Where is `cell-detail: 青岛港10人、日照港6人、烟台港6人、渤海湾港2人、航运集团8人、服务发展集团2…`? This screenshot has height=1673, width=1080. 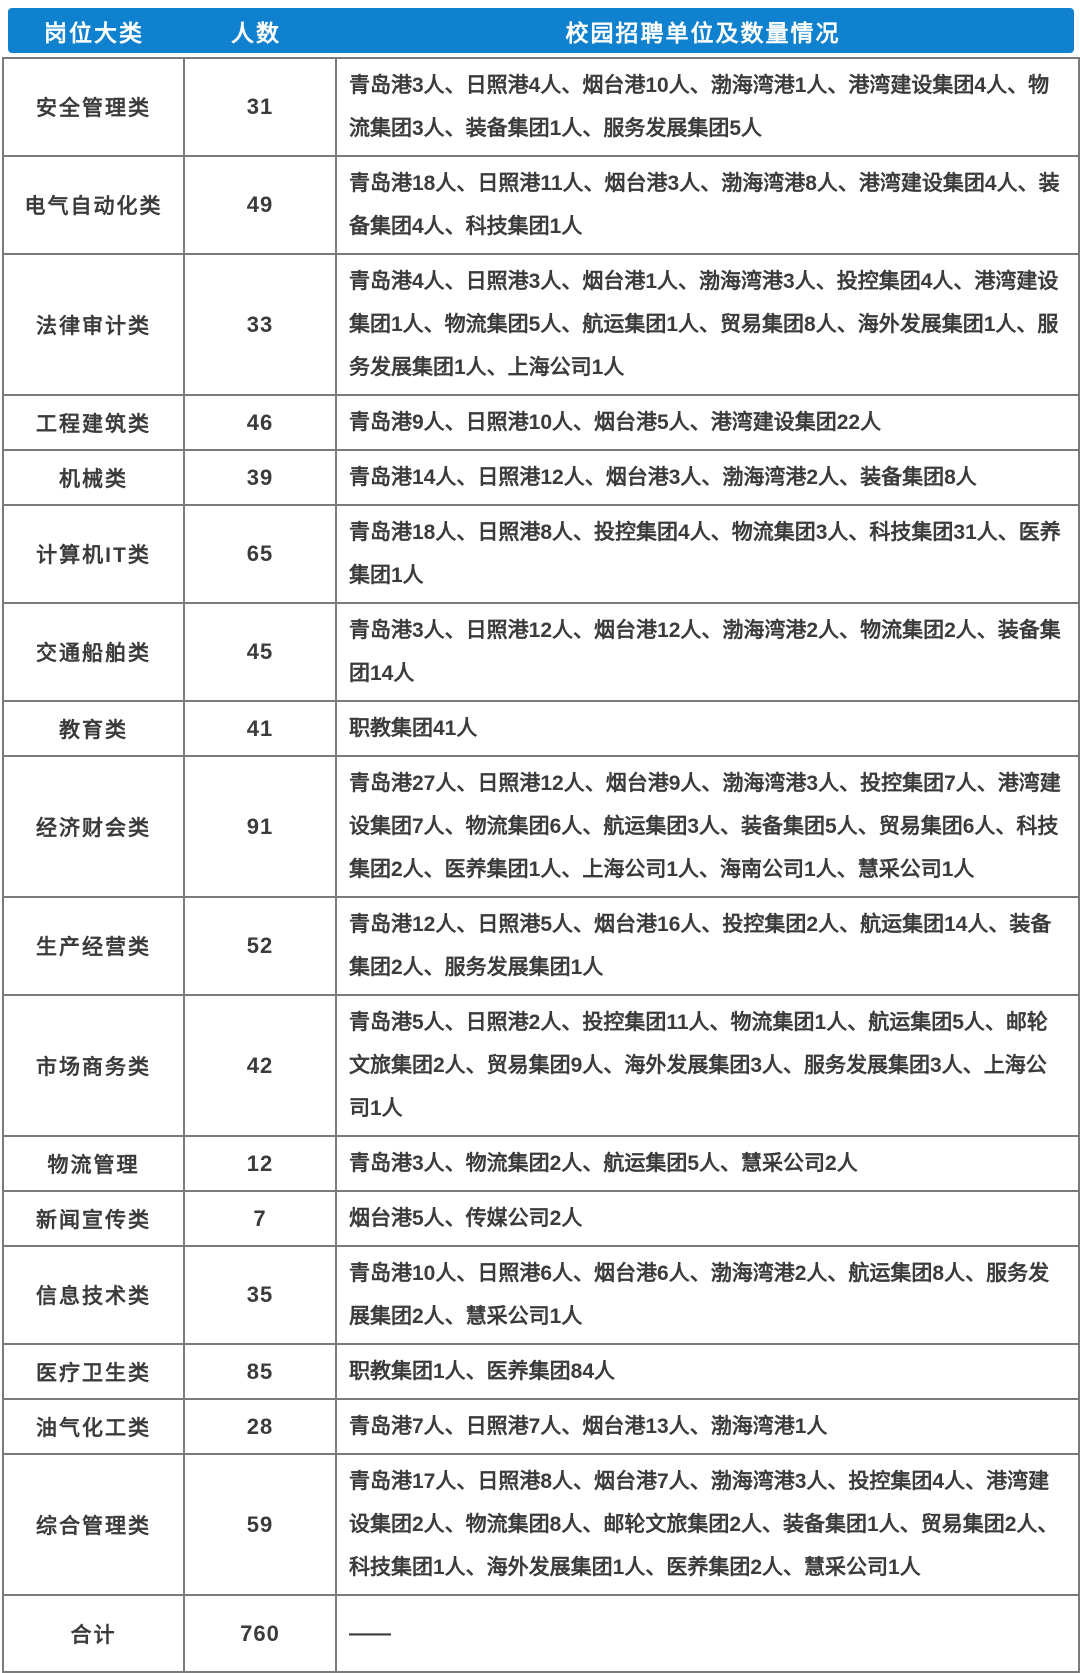 cell-detail: 青岛港10人、日照港6人、烟台港6人、渤海湾港2人、航运集团8人、服务发展集团2… is located at coordinates (707, 1295).